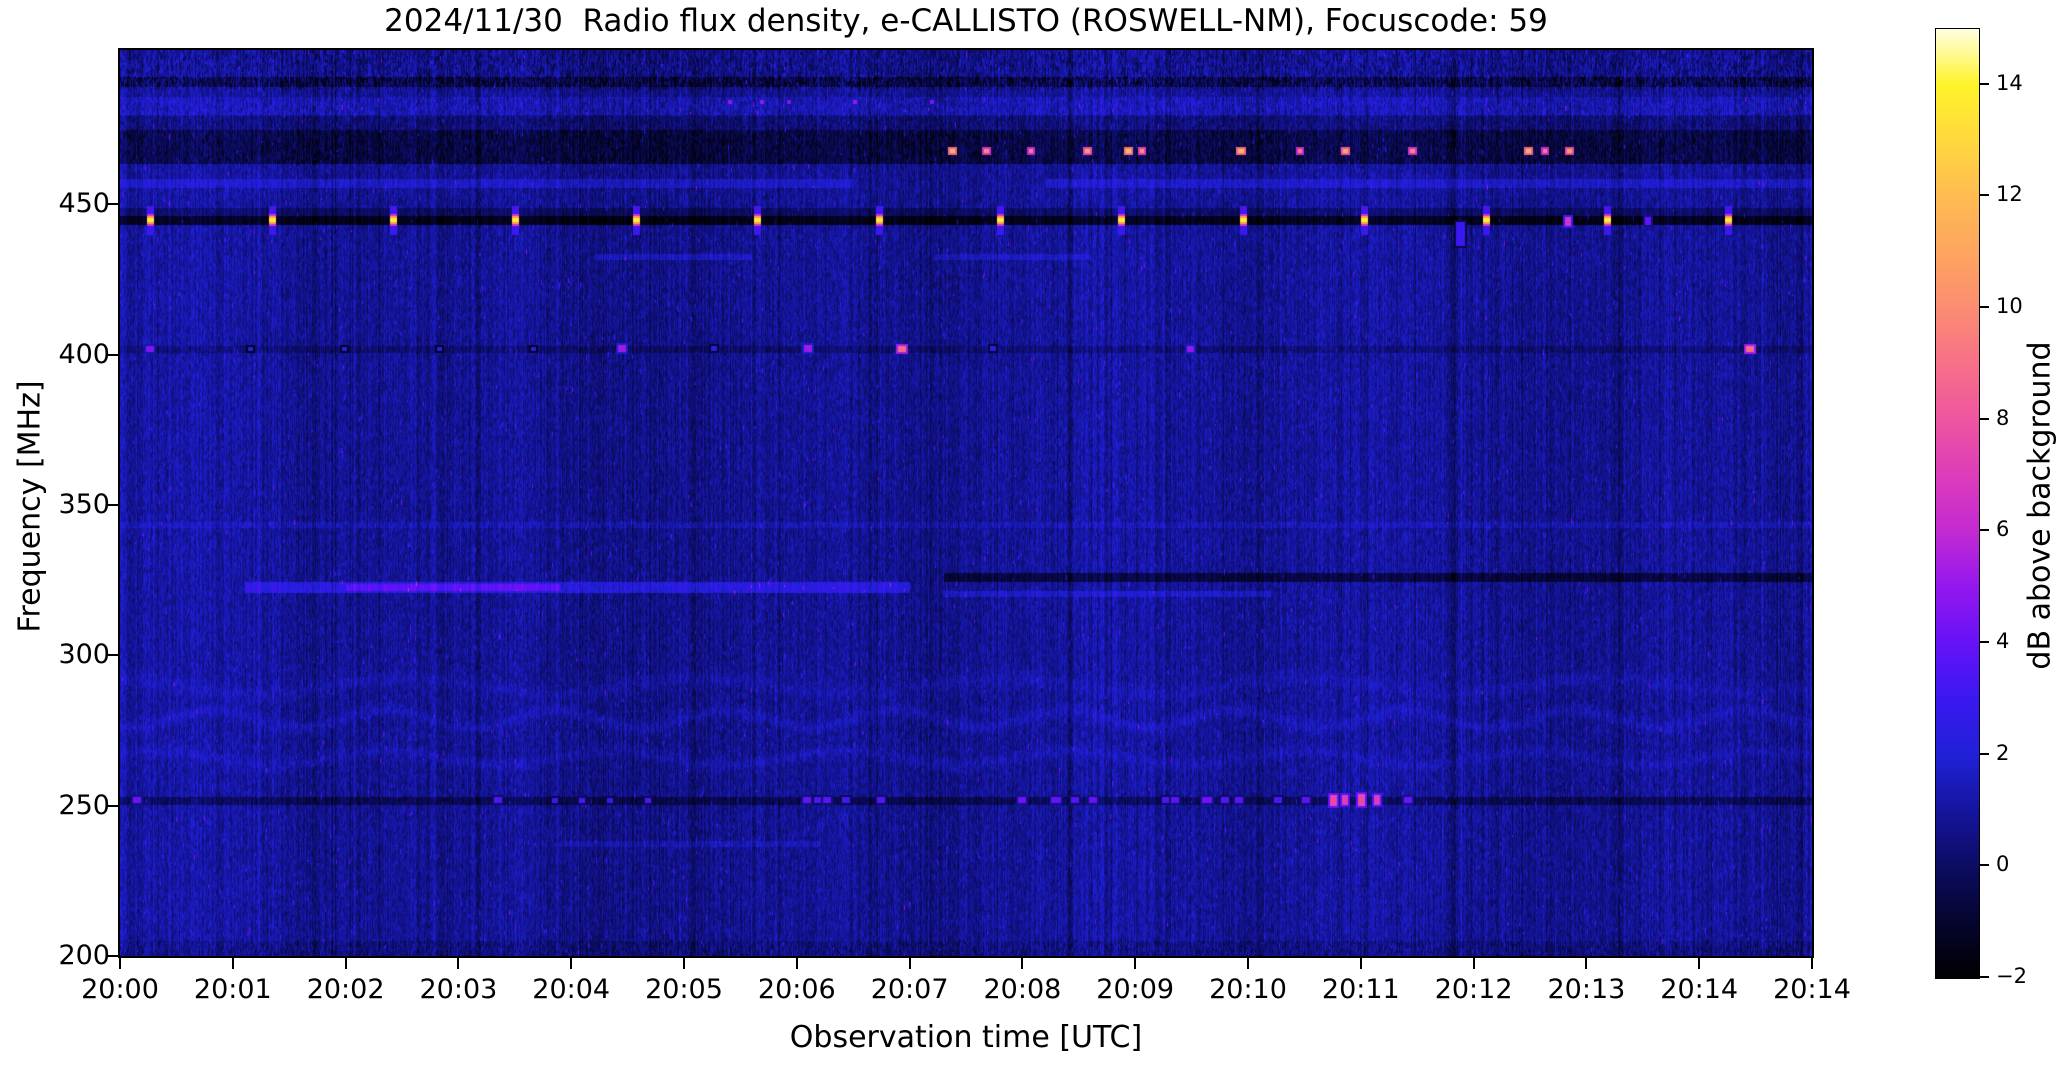 This screenshot has height=1067, width=2066. What do you see at coordinates (458, 989) in the screenshot?
I see `x-tick-label: 20:03` at bounding box center [458, 989].